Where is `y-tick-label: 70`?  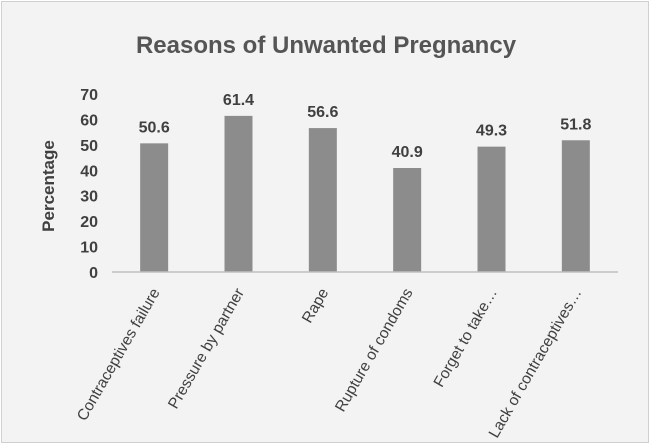
y-tick-label: 70 is located at coordinates (89, 95).